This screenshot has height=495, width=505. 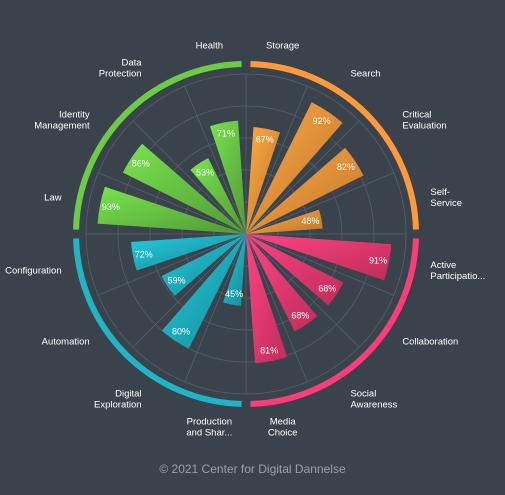 What do you see at coordinates (424, 121) in the screenshot?
I see `category-label: Critical Evaluation` at bounding box center [424, 121].